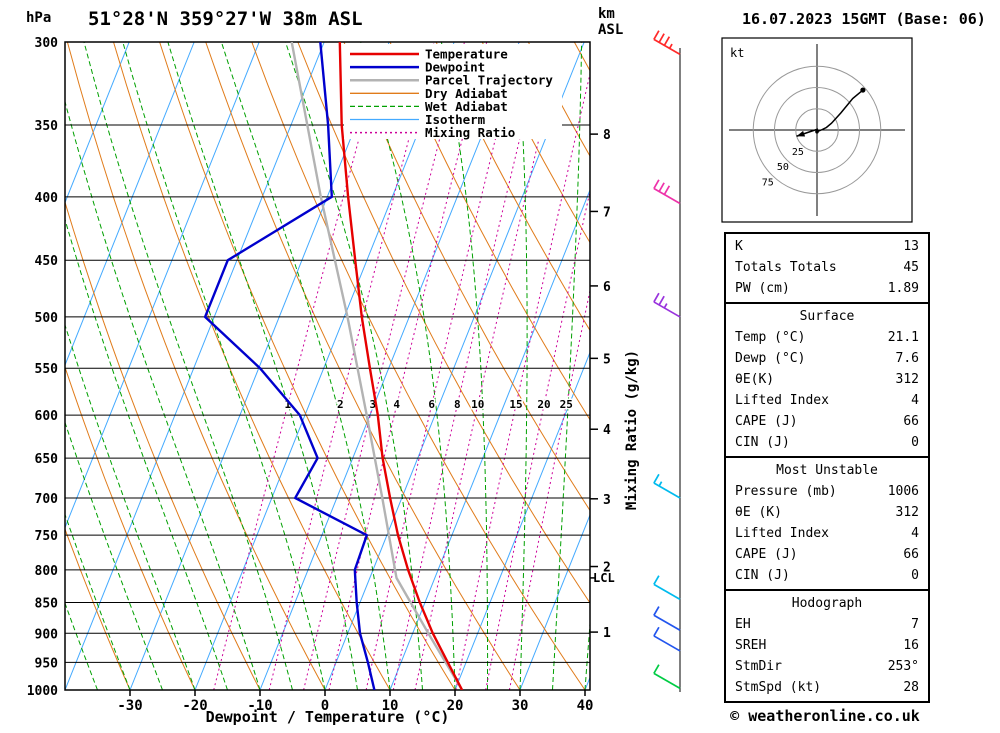  Describe the element at coordinates (911, 267) in the screenshot. I see `stat-value: 45` at that location.